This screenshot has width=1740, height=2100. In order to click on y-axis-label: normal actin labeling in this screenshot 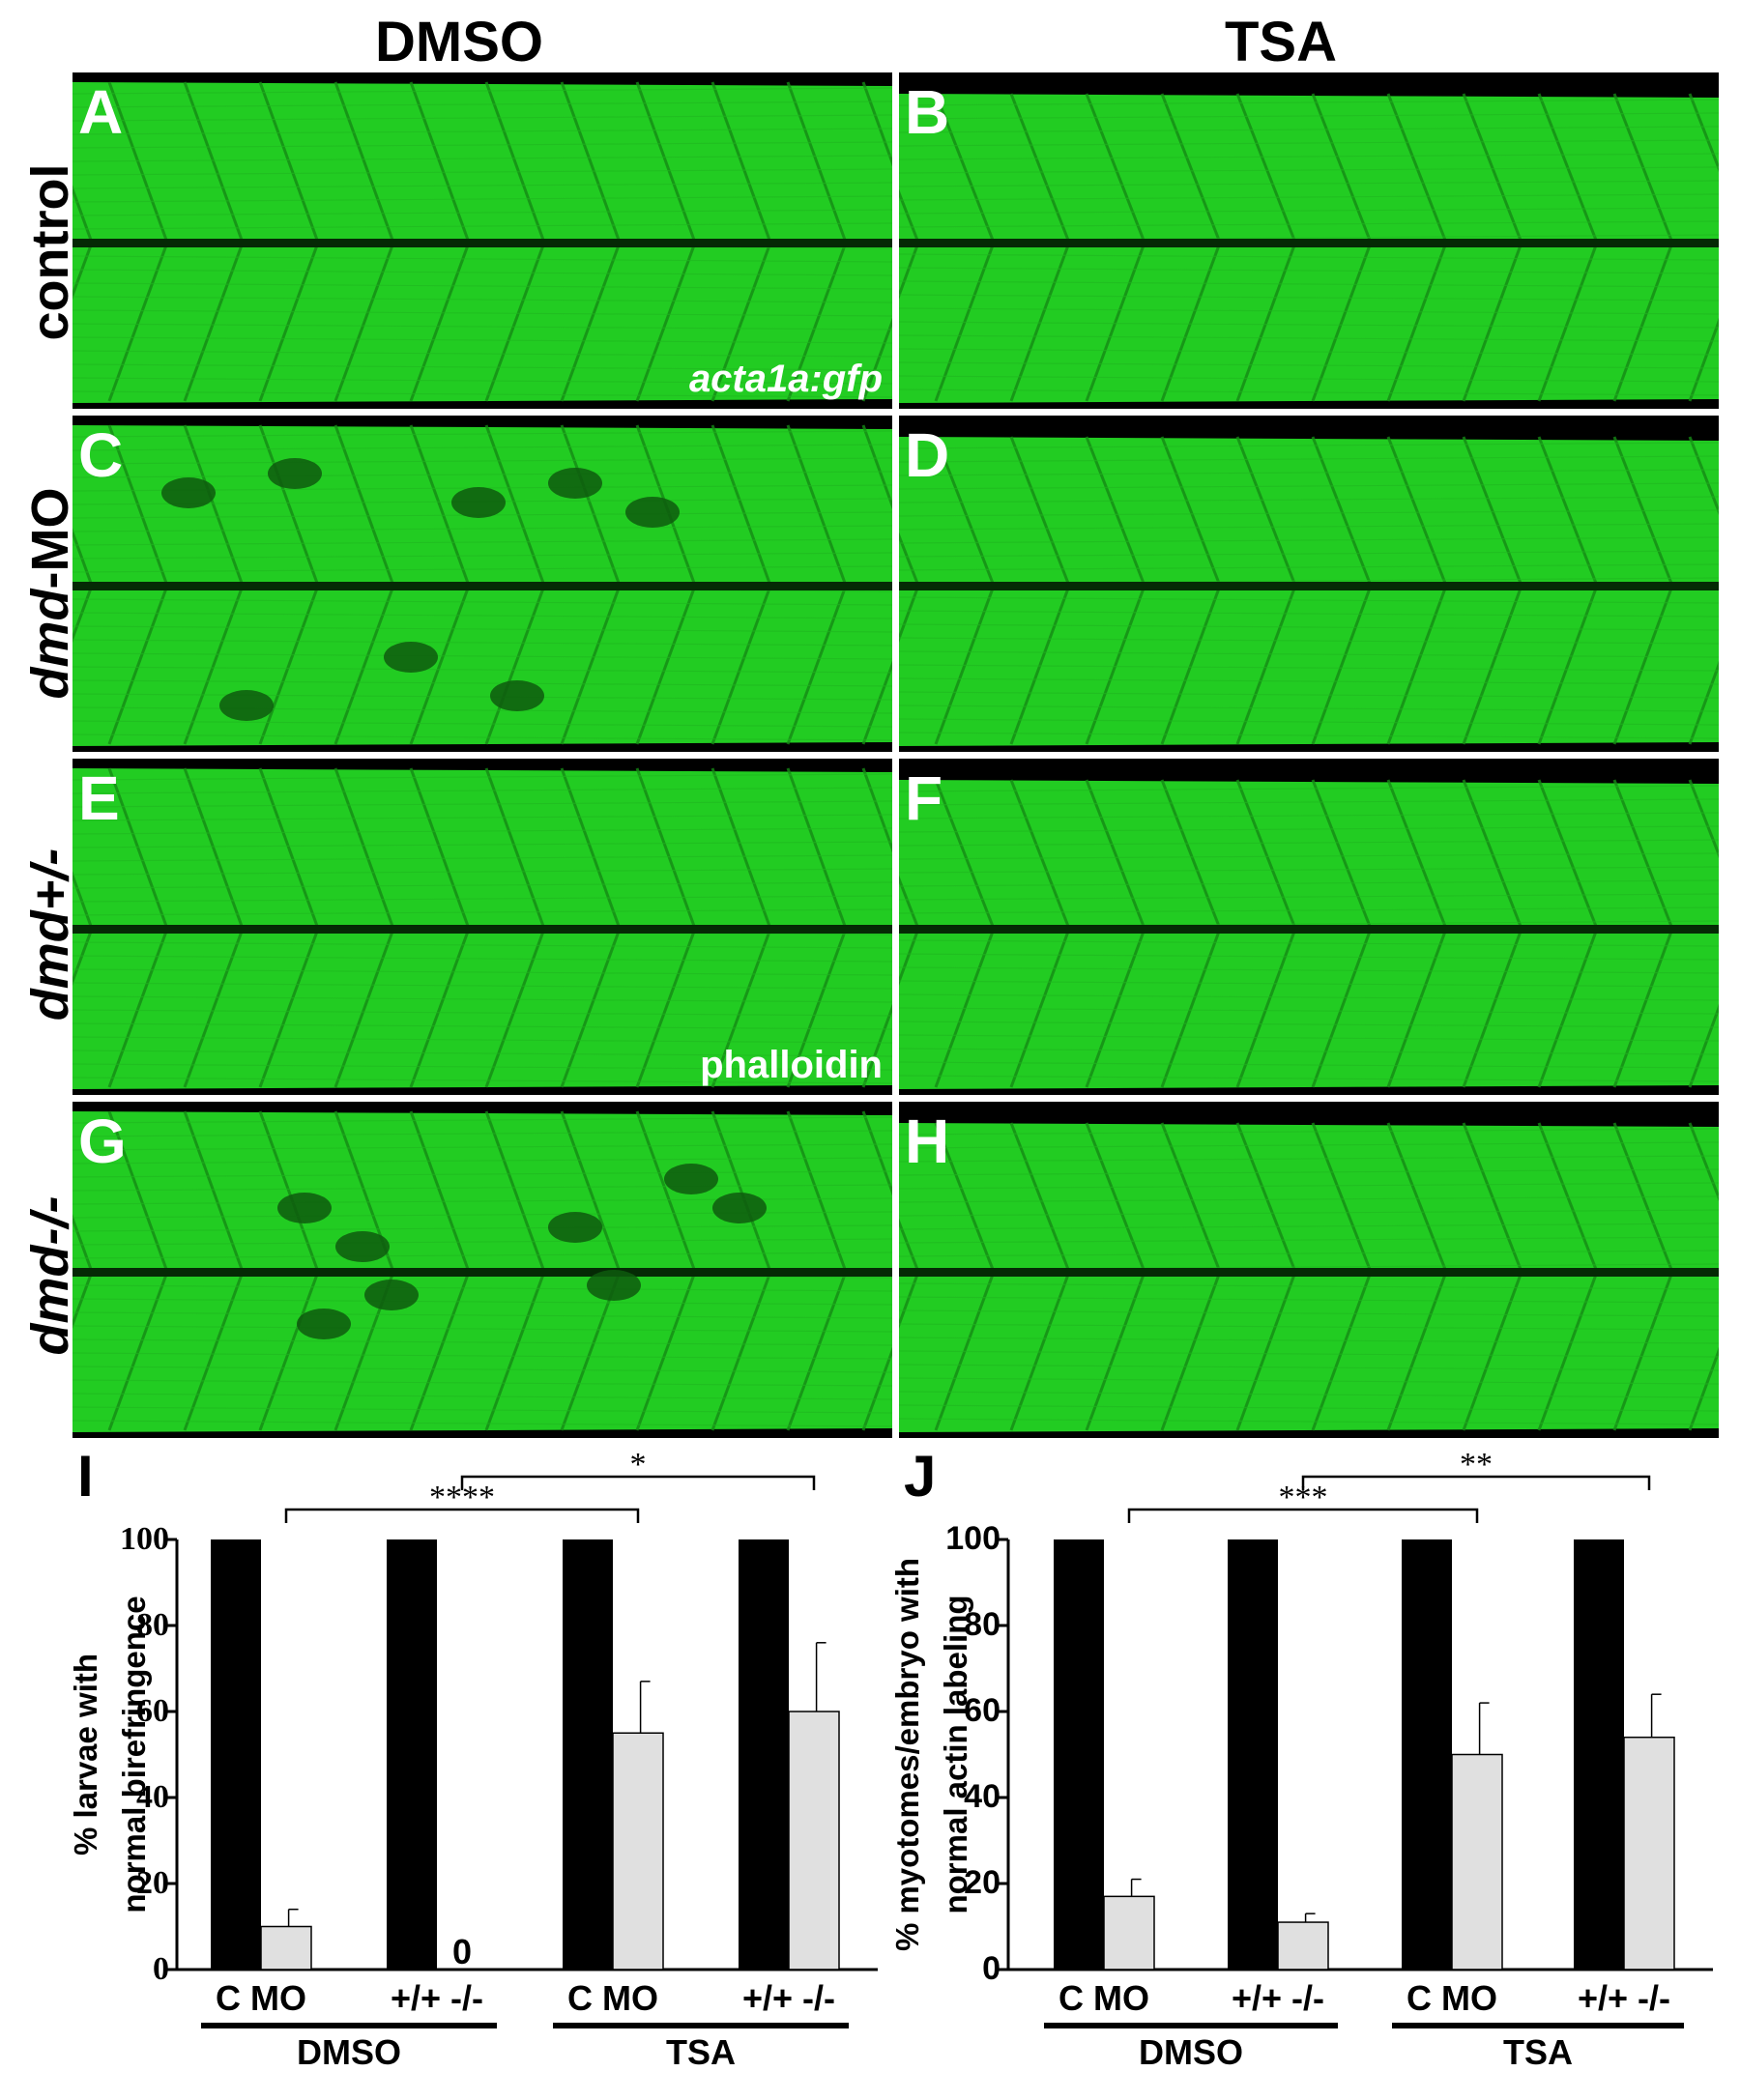, I will do `click(956, 1754)`.